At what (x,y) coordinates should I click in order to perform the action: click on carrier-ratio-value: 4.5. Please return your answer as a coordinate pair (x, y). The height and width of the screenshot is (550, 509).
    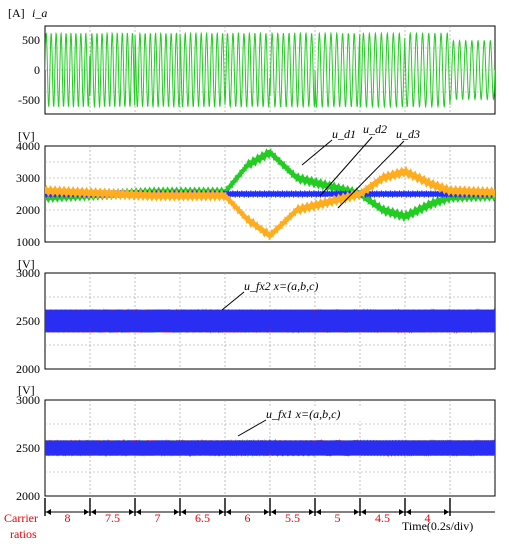
    Looking at the image, I should click on (382, 518).